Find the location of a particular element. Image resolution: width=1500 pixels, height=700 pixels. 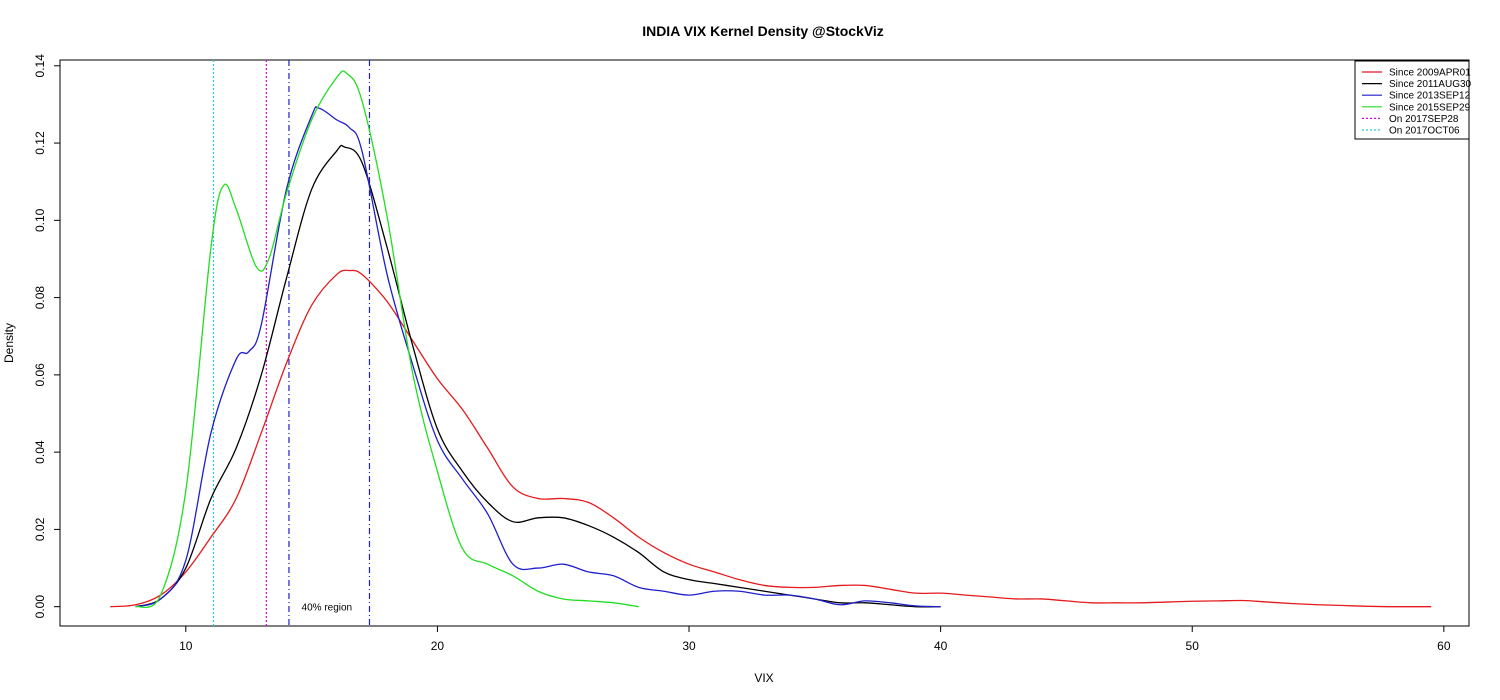

annotation-40pct-region: 40% region is located at coordinates (327, 608).